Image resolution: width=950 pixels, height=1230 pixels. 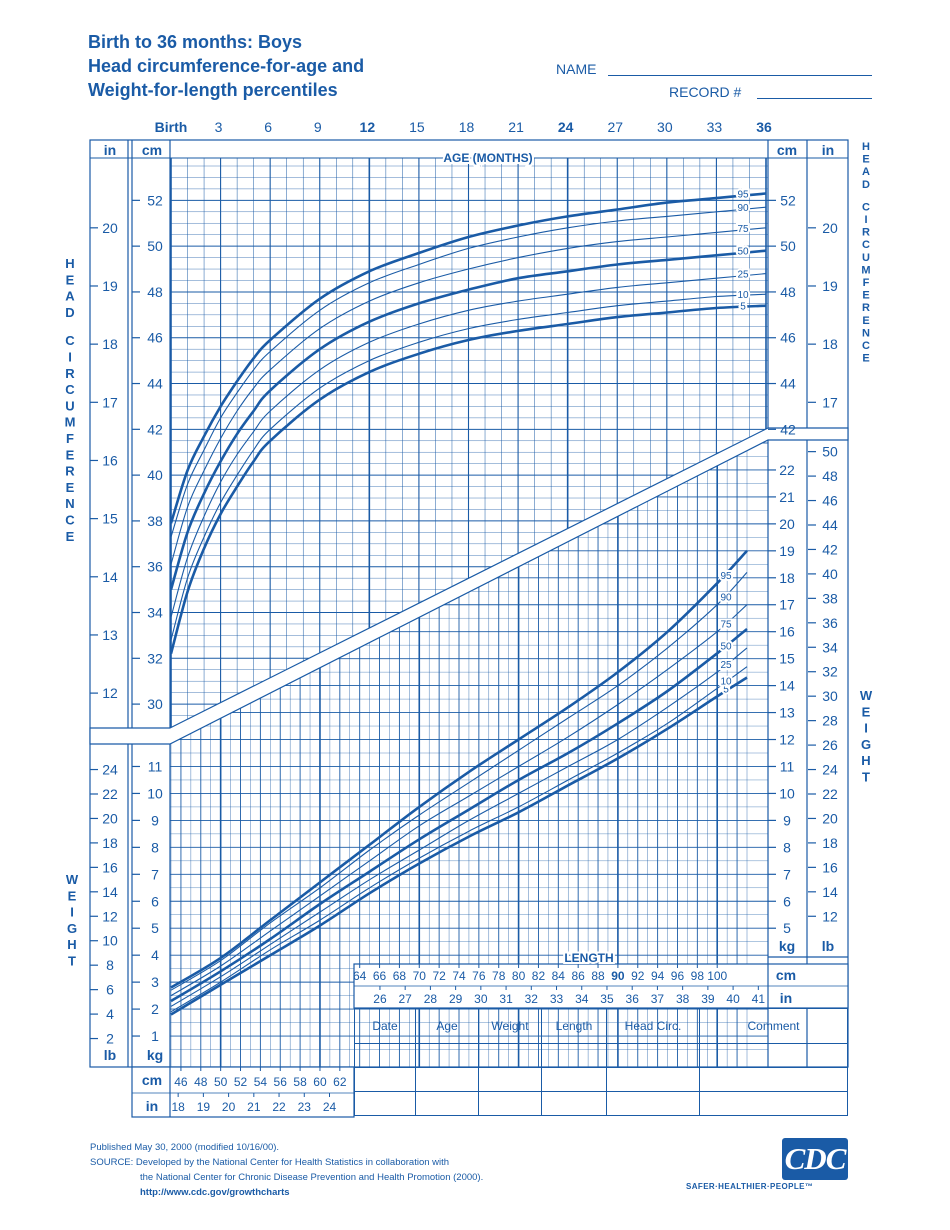 What do you see at coordinates (830, 452) in the screenshot?
I see `weight-lb-tick-right: 50` at bounding box center [830, 452].